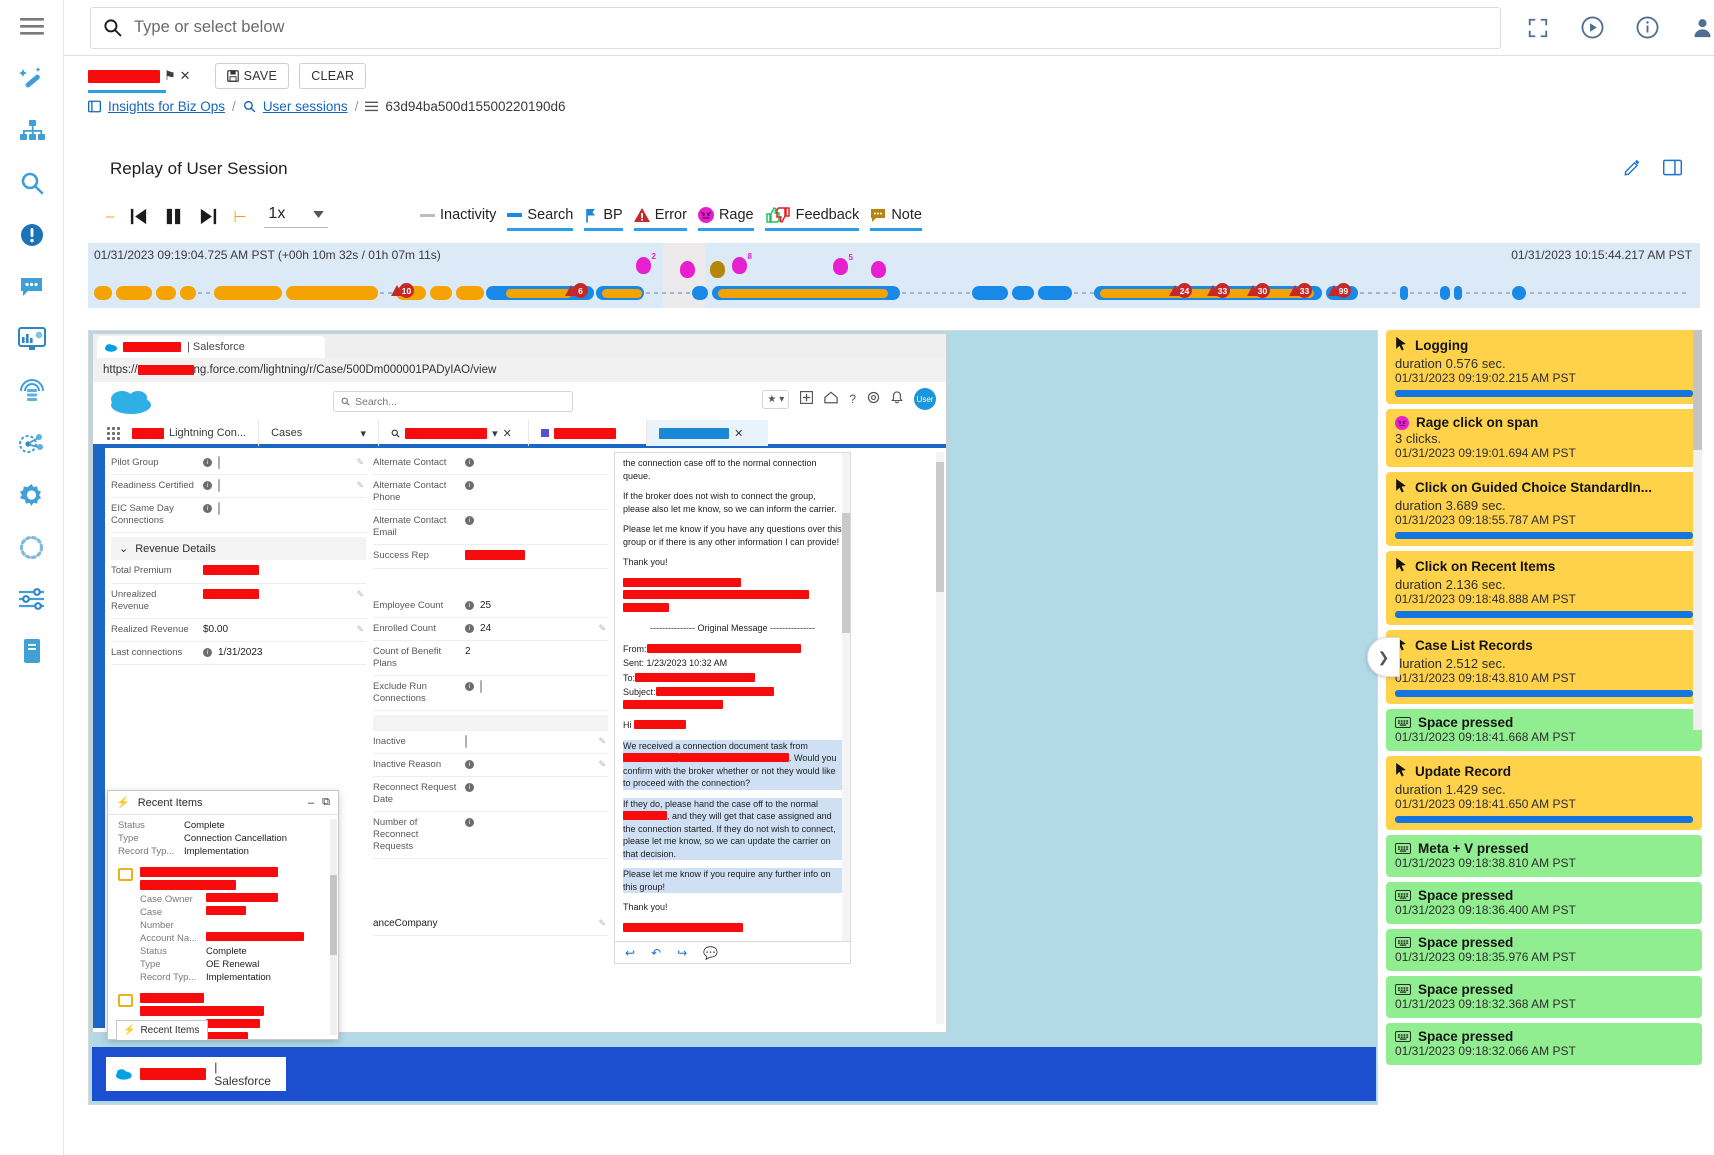 This screenshot has height=1155, width=1714. I want to click on field-inactive: Inactive ✎, so click(490, 742).